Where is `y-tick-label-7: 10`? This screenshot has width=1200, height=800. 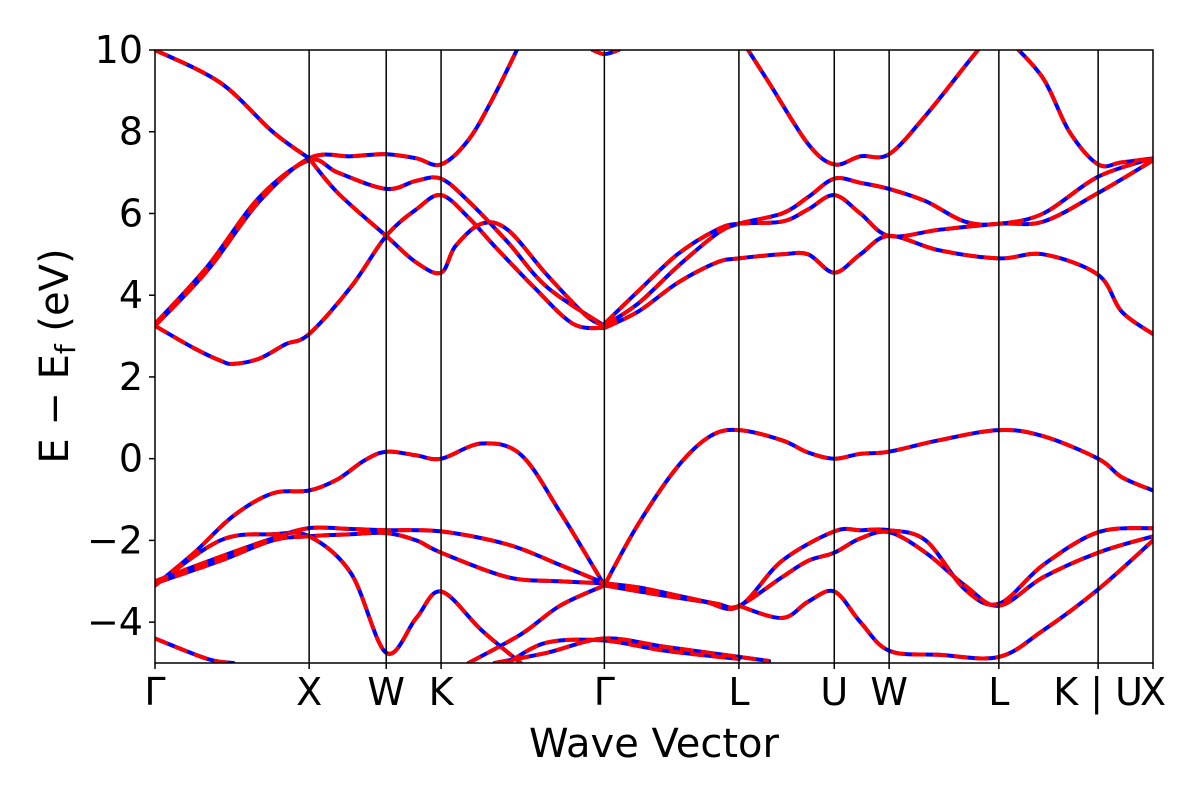 y-tick-label-7: 10 is located at coordinates (119, 50).